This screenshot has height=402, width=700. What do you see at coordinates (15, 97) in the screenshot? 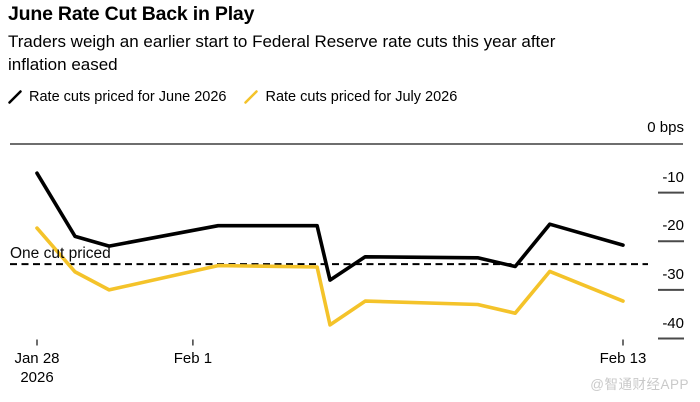
I see `june-series-swatch-icon` at bounding box center [15, 97].